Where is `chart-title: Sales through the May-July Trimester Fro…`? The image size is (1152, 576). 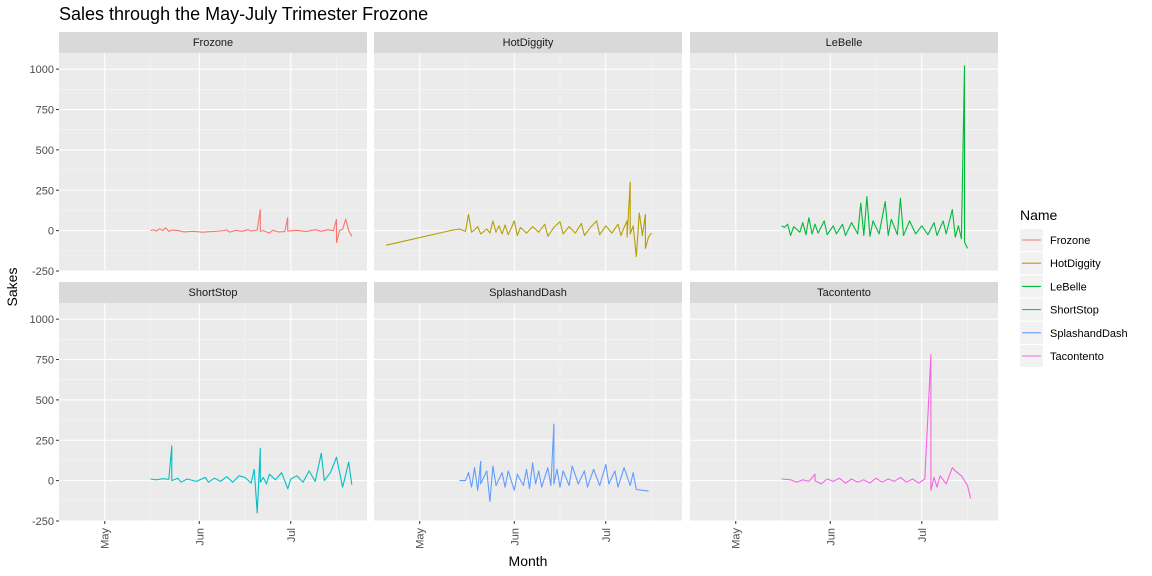
chart-title: Sales through the May-July Trimester Fro… is located at coordinates (243, 14).